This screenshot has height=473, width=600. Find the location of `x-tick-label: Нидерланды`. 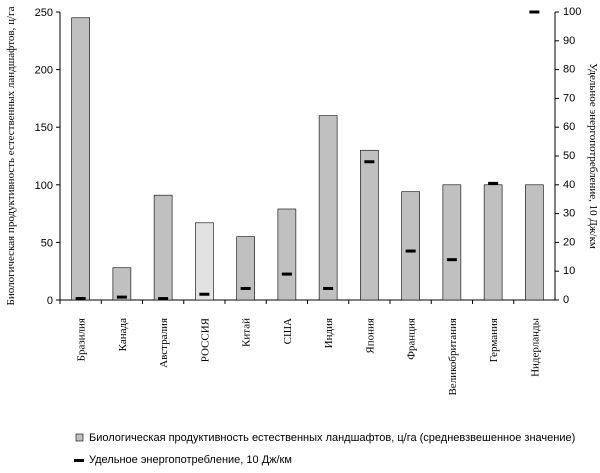

x-tick-label: Нидерланды is located at coordinates (535, 347).